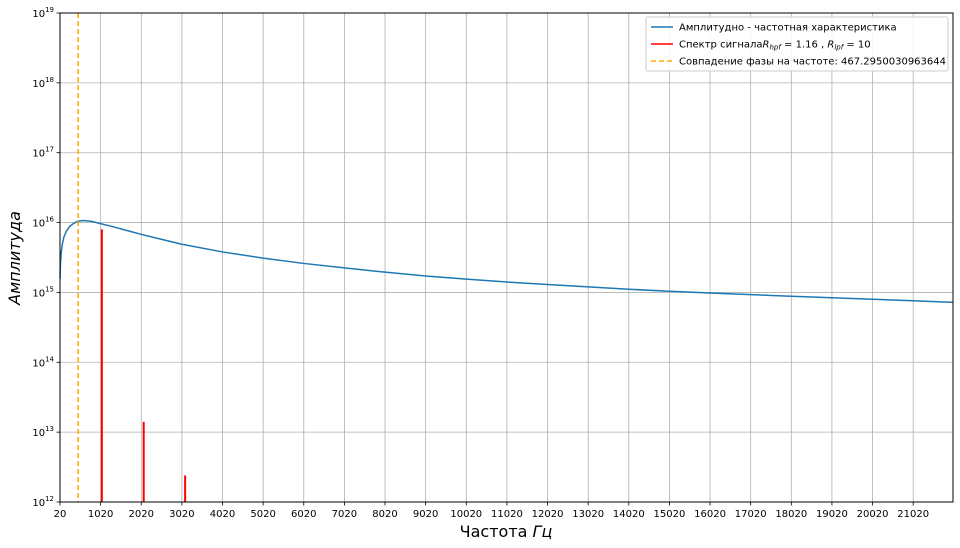 The height and width of the screenshot is (548, 960). Describe the element at coordinates (721, 45) in the screenshot. I see `legend-entry-name: Спектр сигнала` at that location.